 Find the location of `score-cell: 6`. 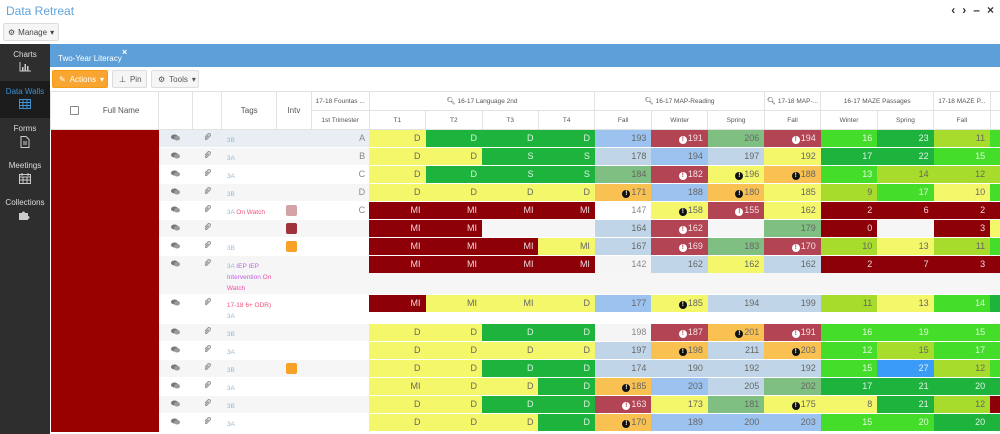

score-cell: 6 is located at coordinates (905, 210).